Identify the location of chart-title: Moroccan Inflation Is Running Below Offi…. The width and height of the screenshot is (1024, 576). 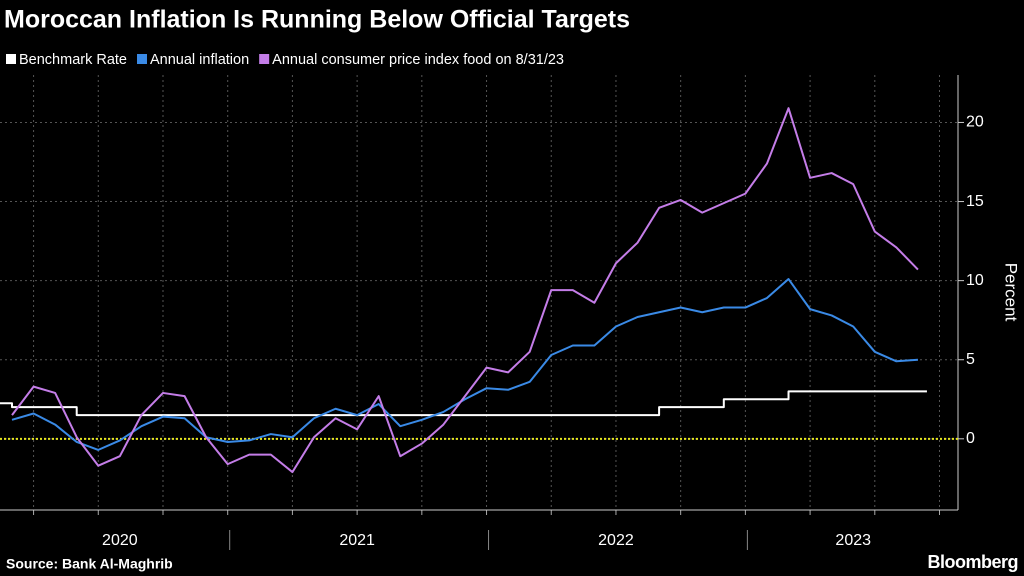
(317, 20).